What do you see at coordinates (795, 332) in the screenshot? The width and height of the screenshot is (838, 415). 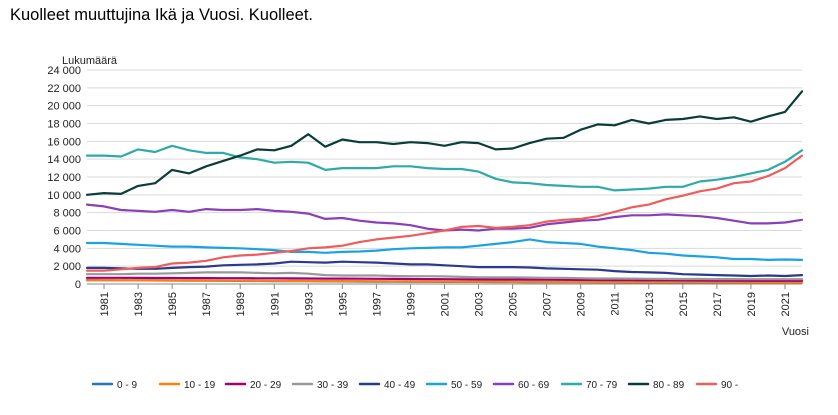 I see `x-axis-title: Vuosi` at bounding box center [795, 332].